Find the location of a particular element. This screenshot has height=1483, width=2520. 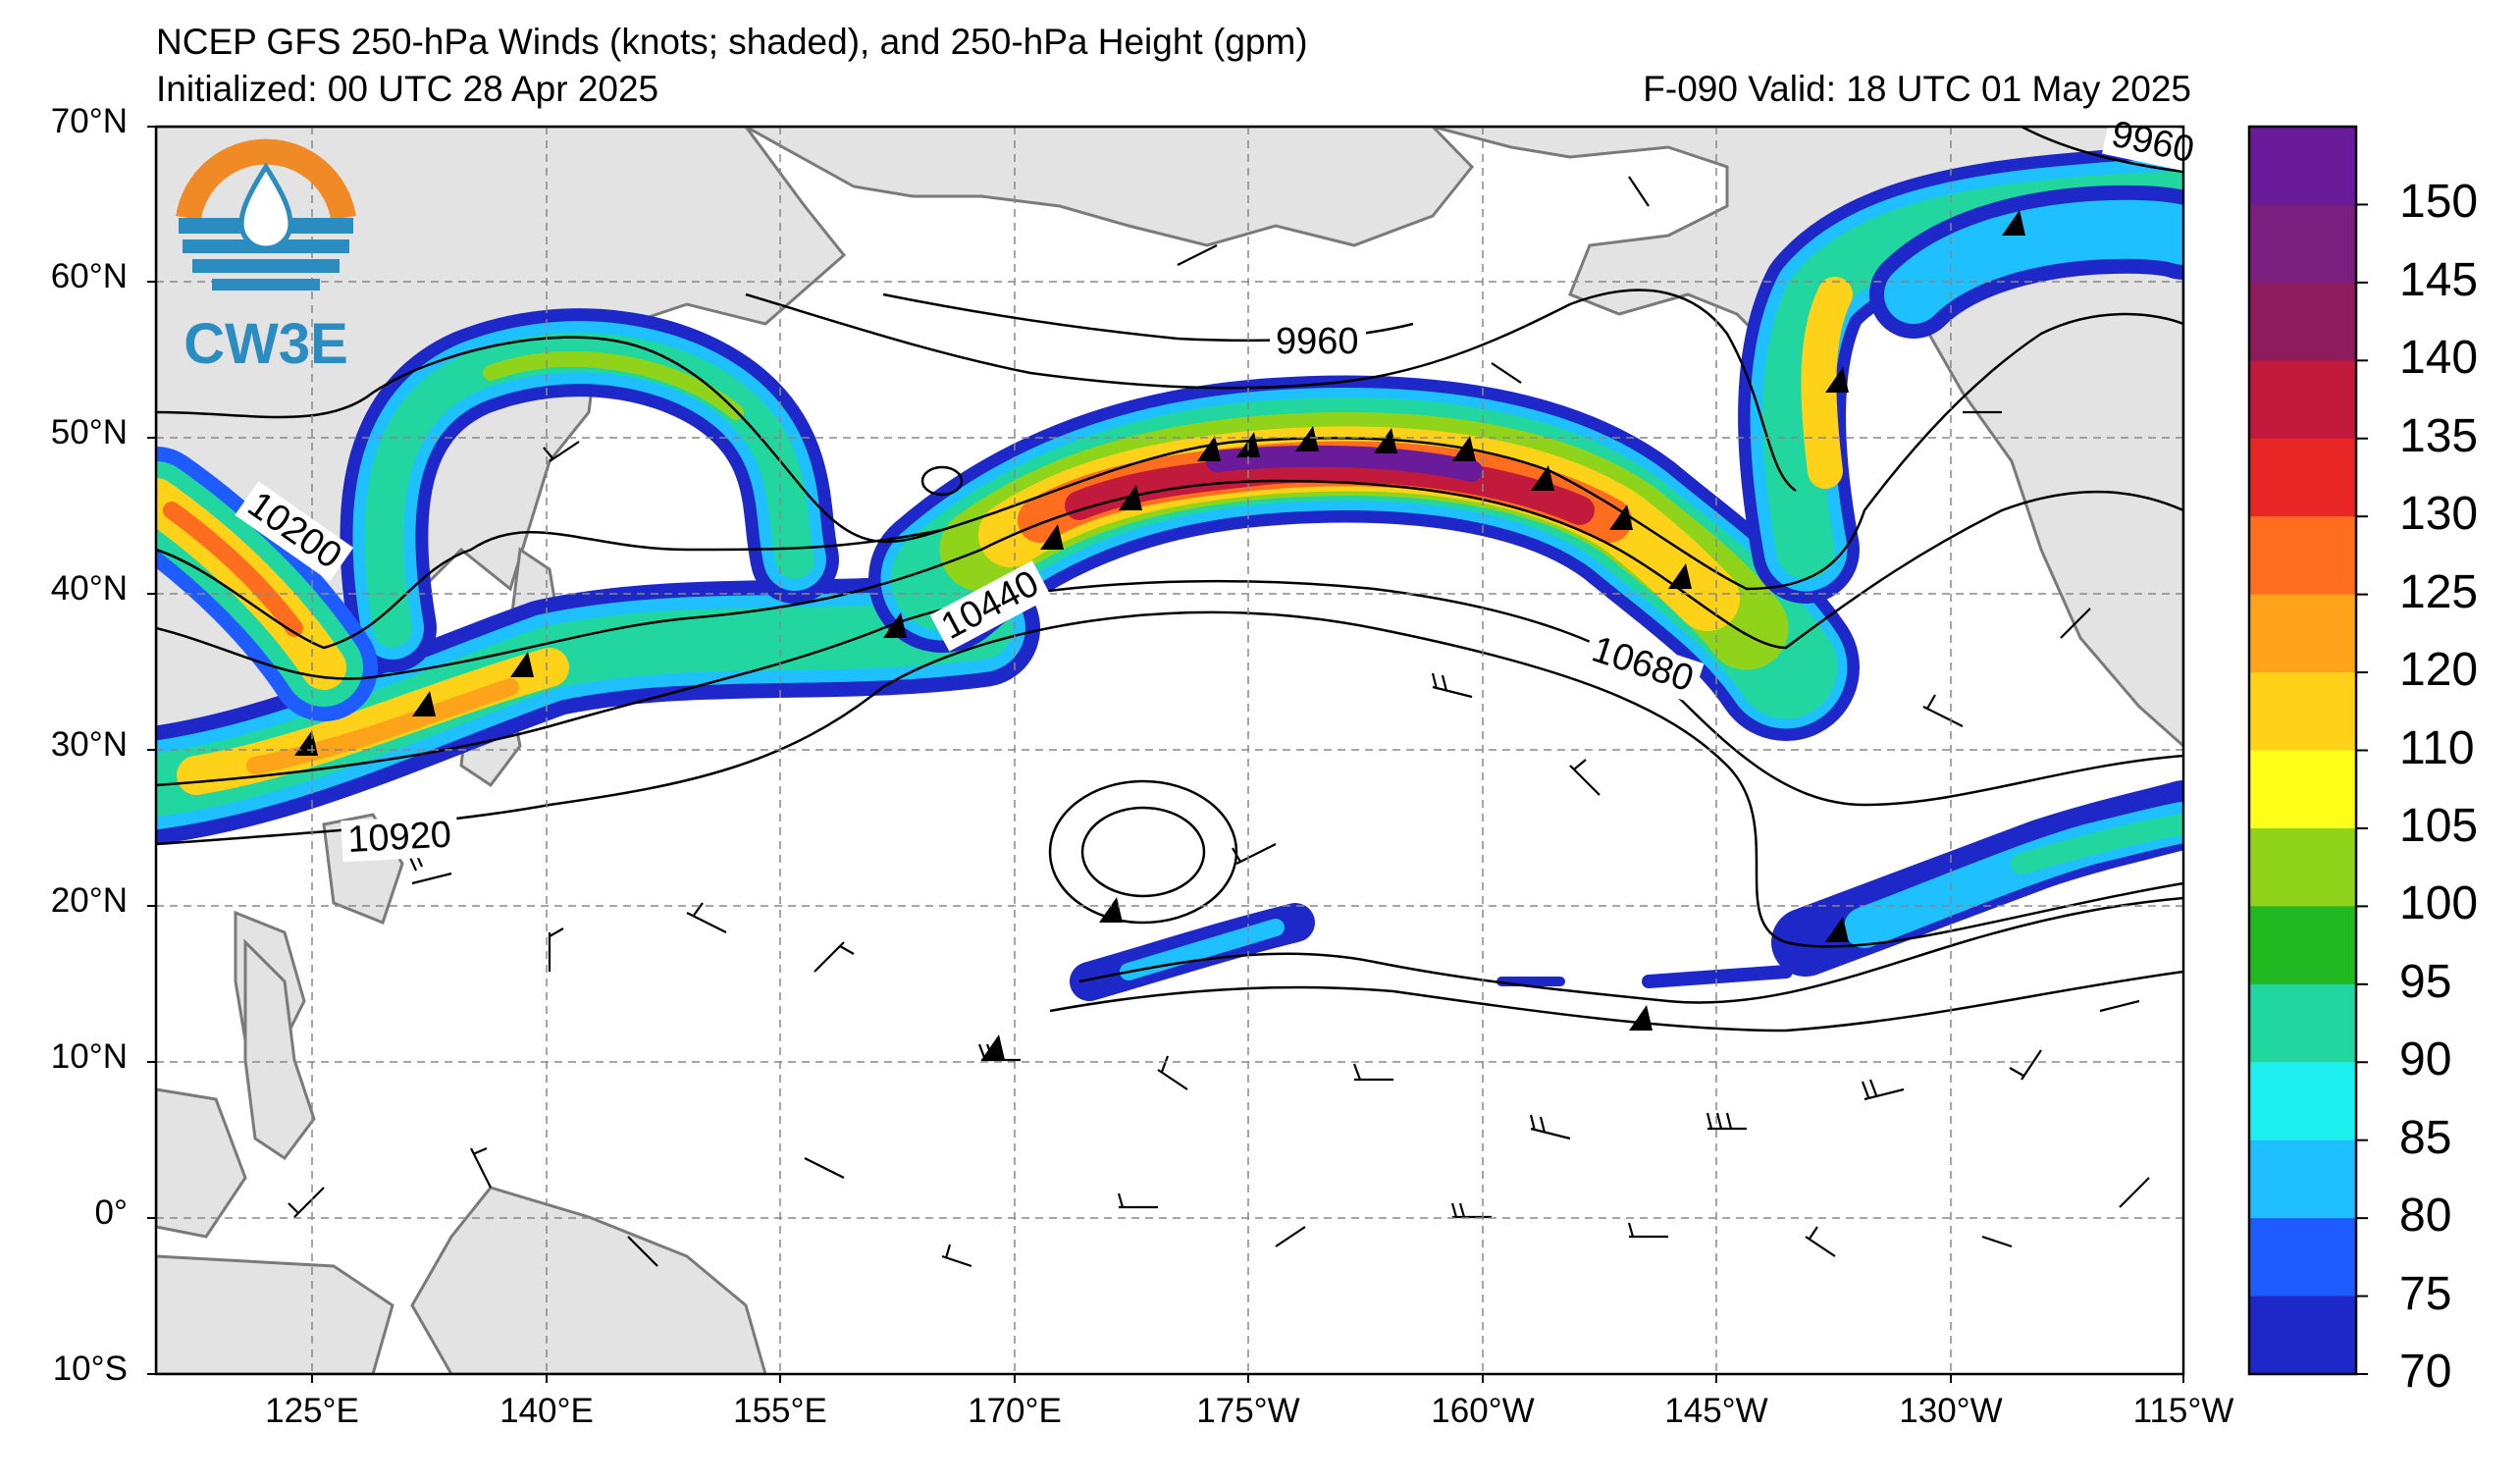

lat-label-60n: 60°N is located at coordinates (89, 276).